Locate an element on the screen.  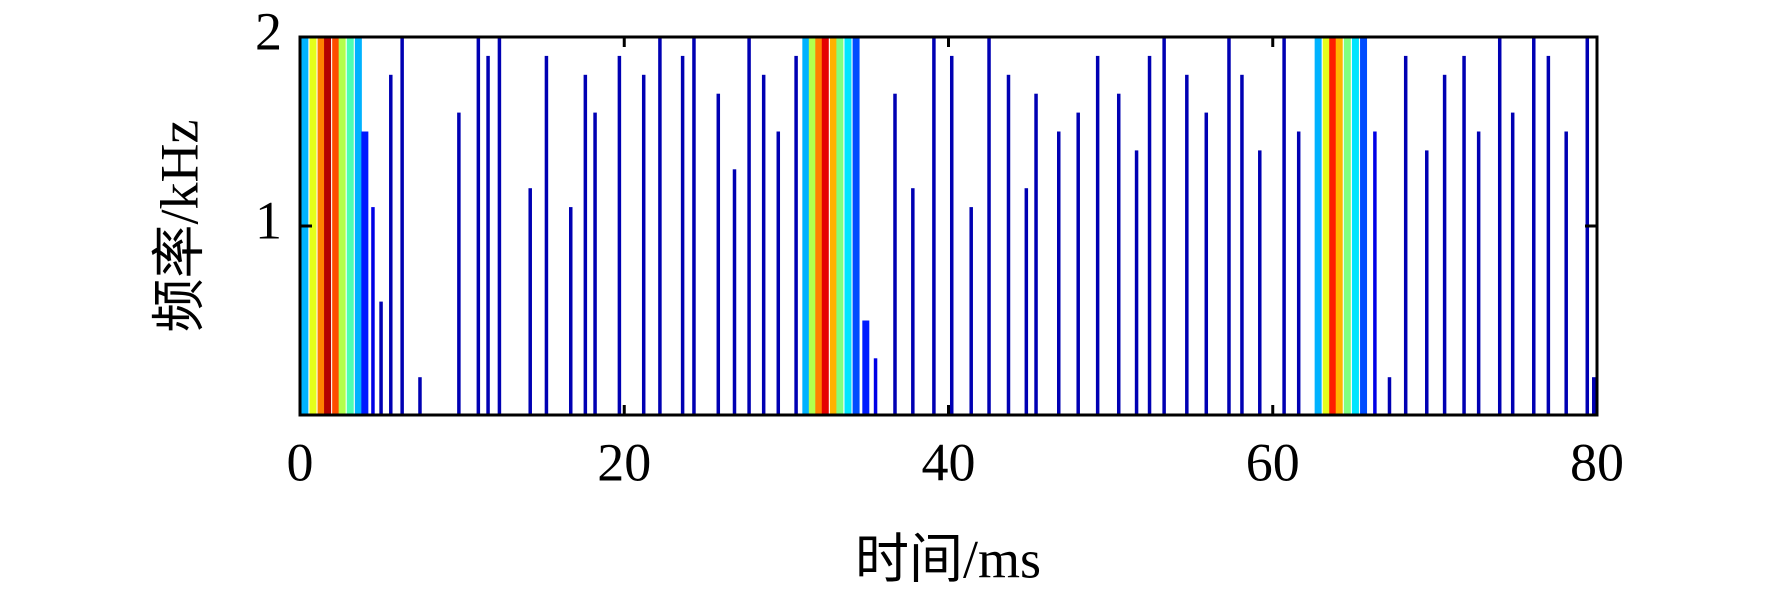
x-axis-label: 时间/ms is located at coordinates (948, 559).